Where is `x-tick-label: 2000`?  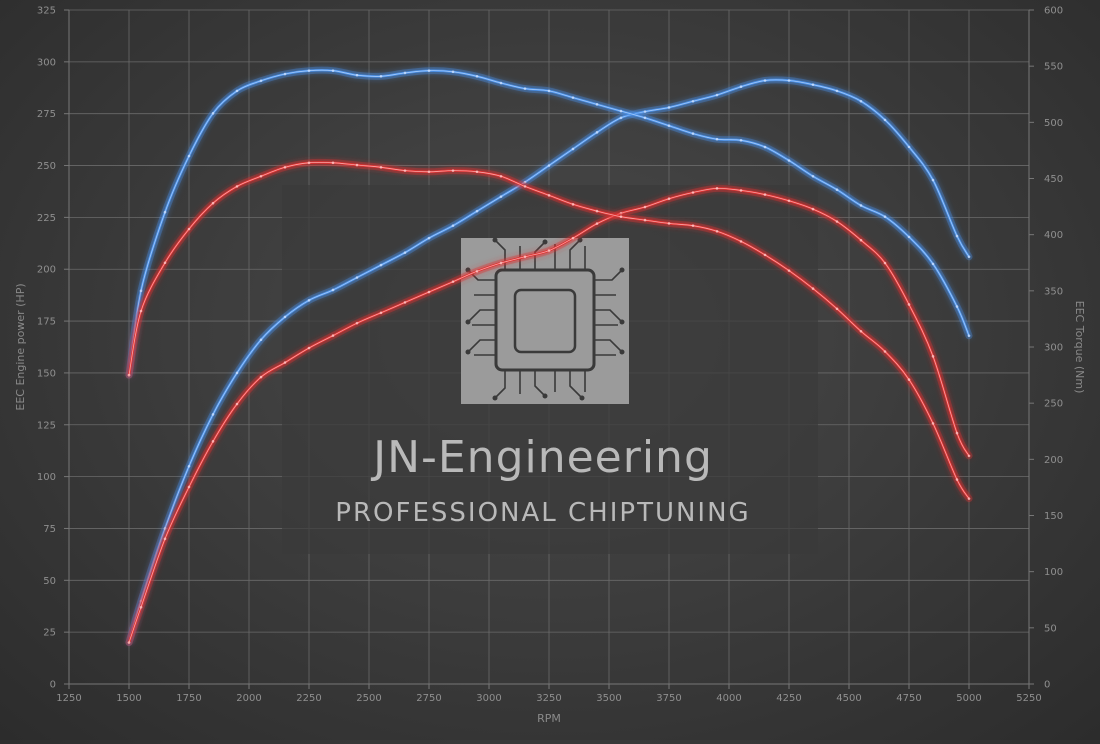 x-tick-label: 2000 is located at coordinates (248, 698).